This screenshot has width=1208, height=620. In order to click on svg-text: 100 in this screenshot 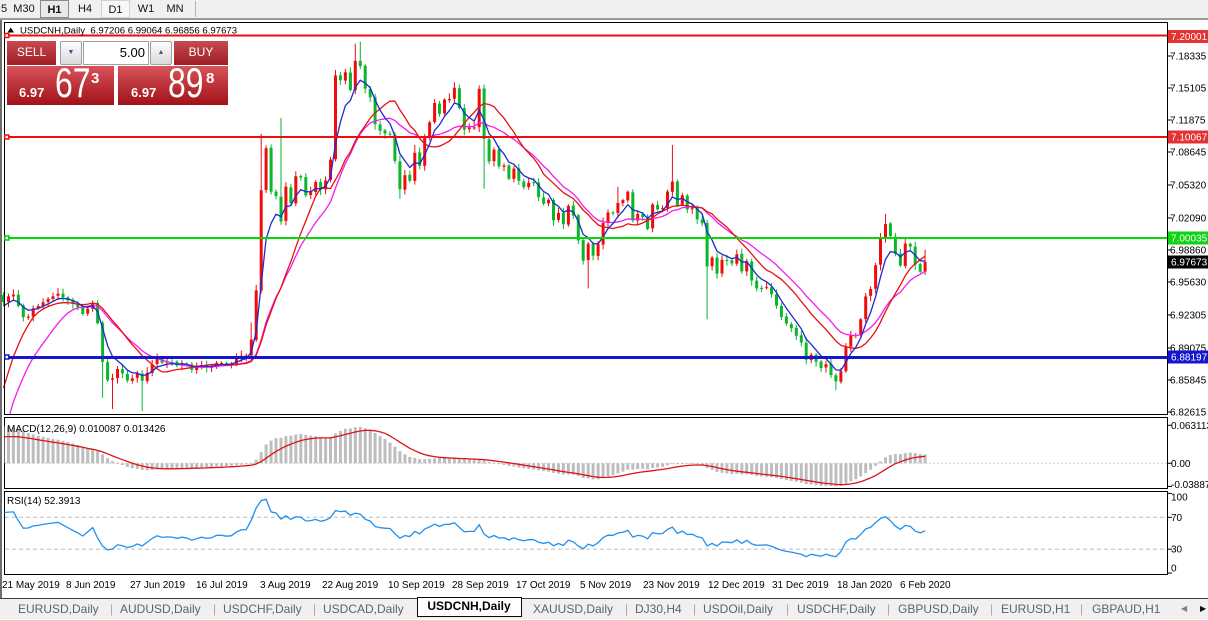, I will do `click(1179, 498)`.